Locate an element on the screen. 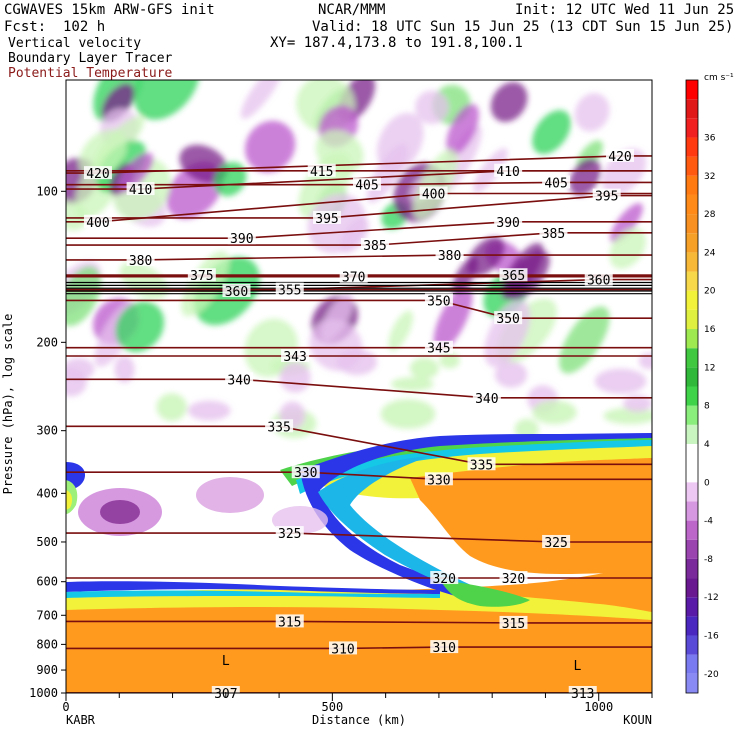 The height and width of the screenshot is (740, 740). y-tick-label: 300 is located at coordinates (47, 431).